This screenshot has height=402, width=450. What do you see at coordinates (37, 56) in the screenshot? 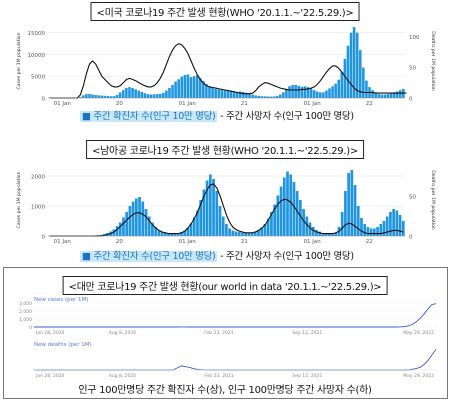
I see `y-tick-left: 10000` at bounding box center [37, 56].